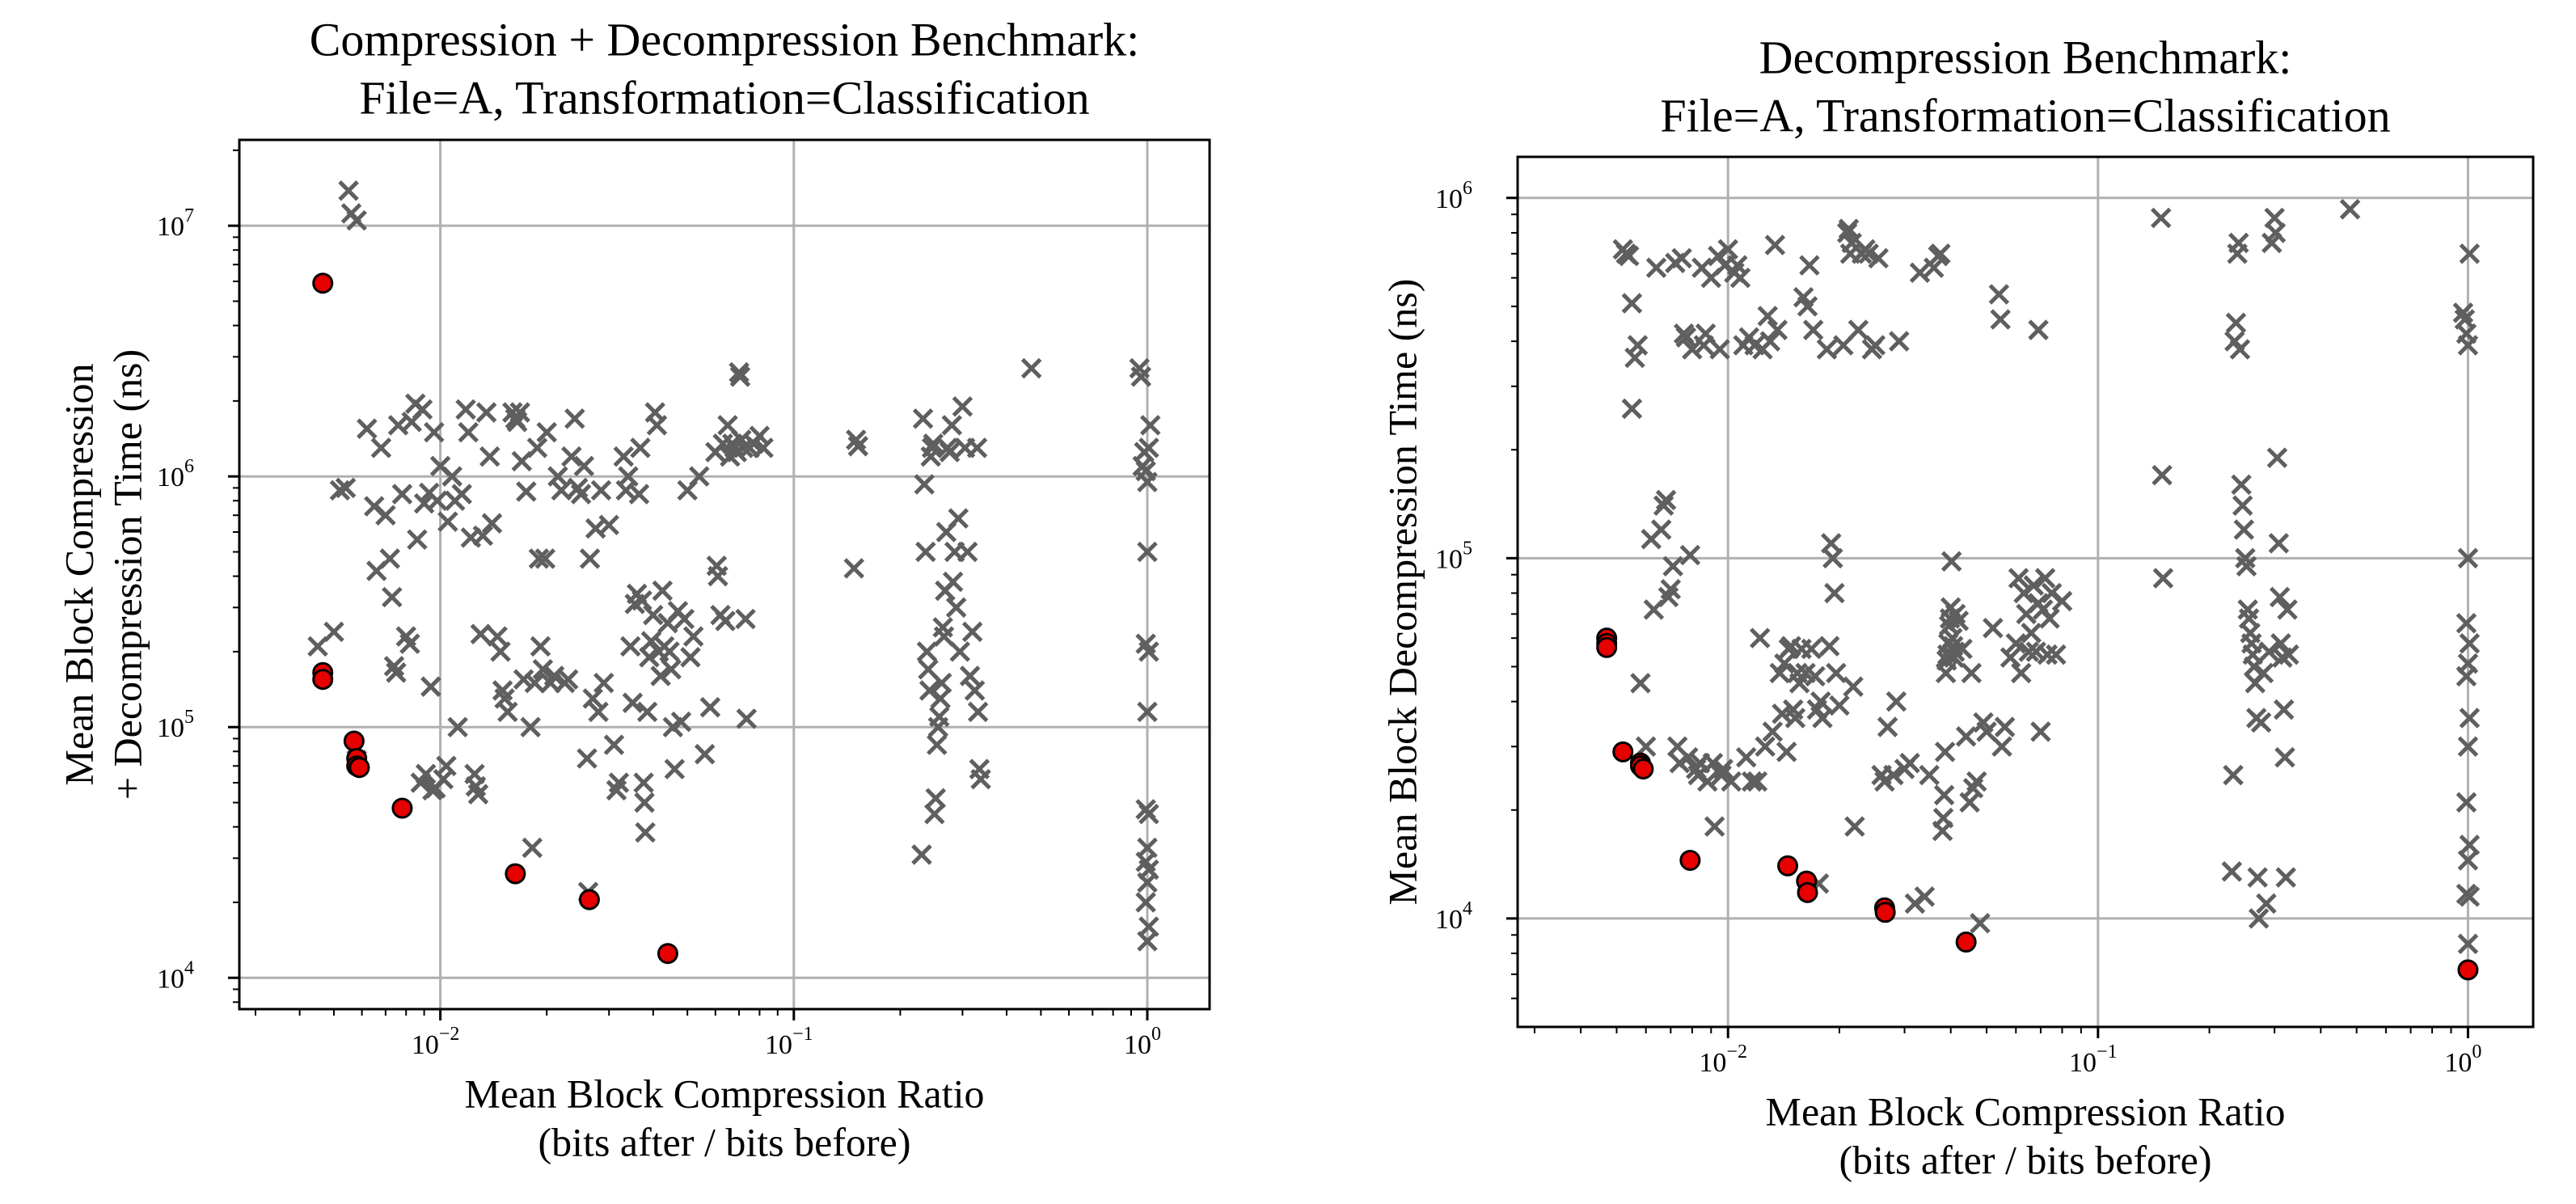 The image size is (2576, 1204). What do you see at coordinates (2037, 804) in the screenshot?
I see `pareto-series` at bounding box center [2037, 804].